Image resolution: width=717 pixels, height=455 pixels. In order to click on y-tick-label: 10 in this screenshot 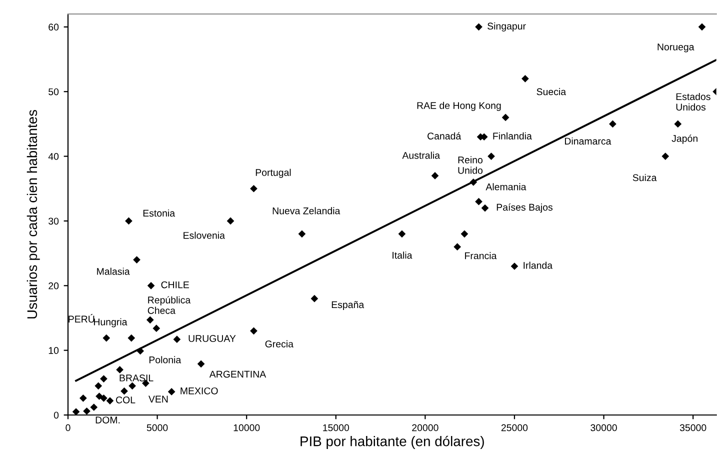, I will do `click(53, 350)`.